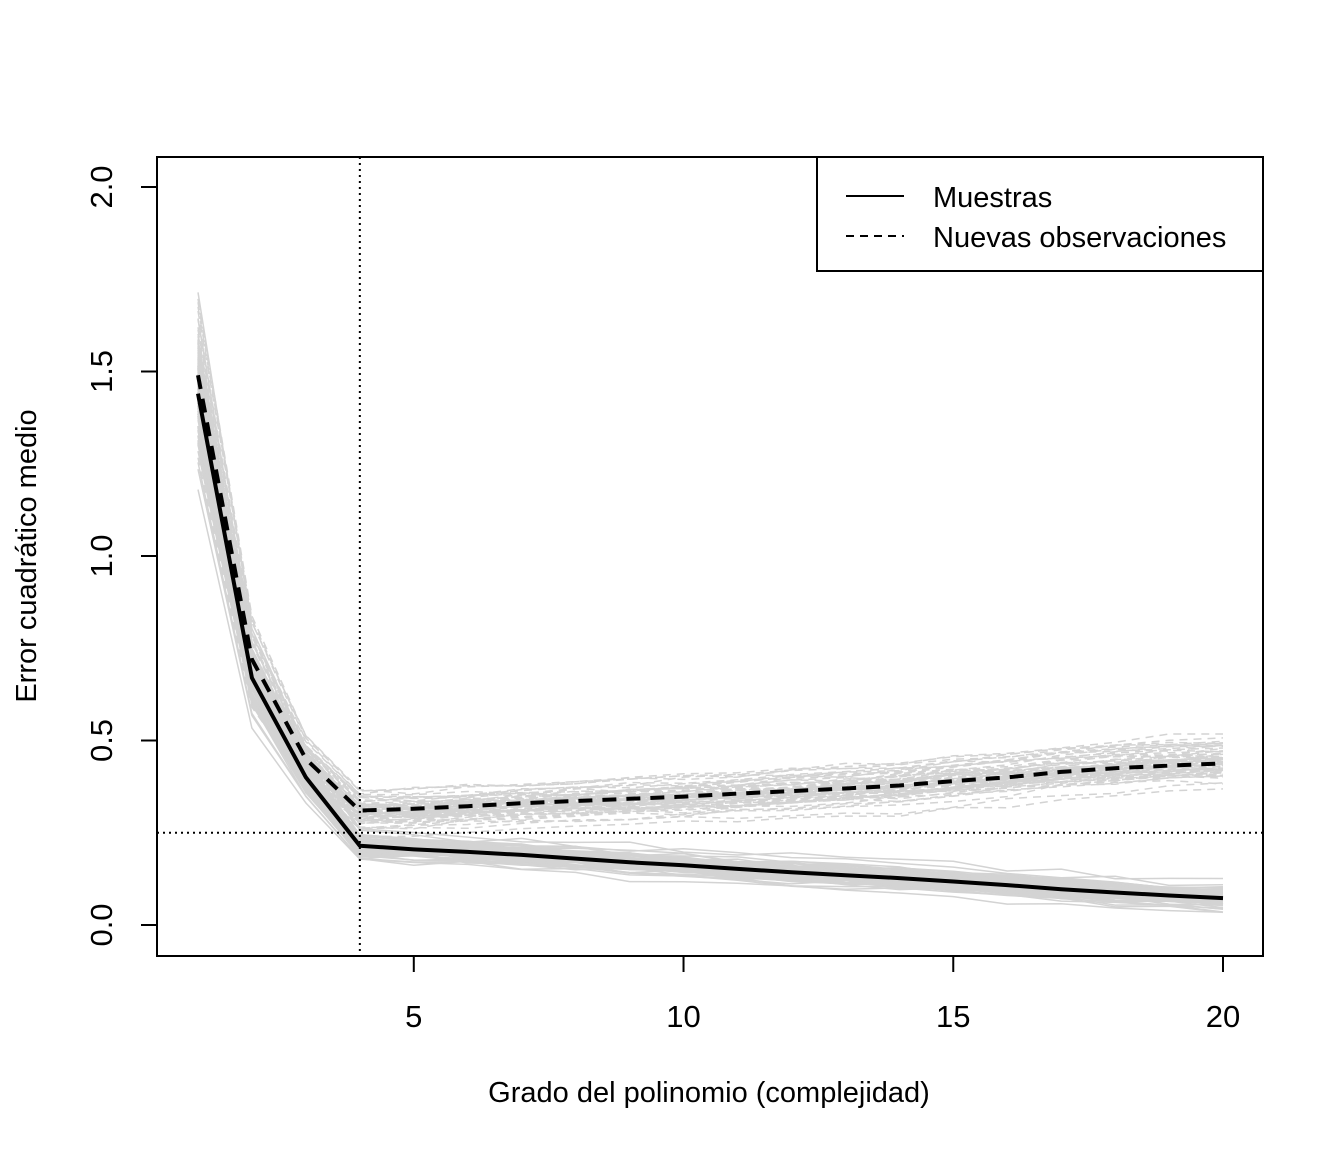  What do you see at coordinates (413, 1016) in the screenshot?
I see `x-tick-label: 5` at bounding box center [413, 1016].